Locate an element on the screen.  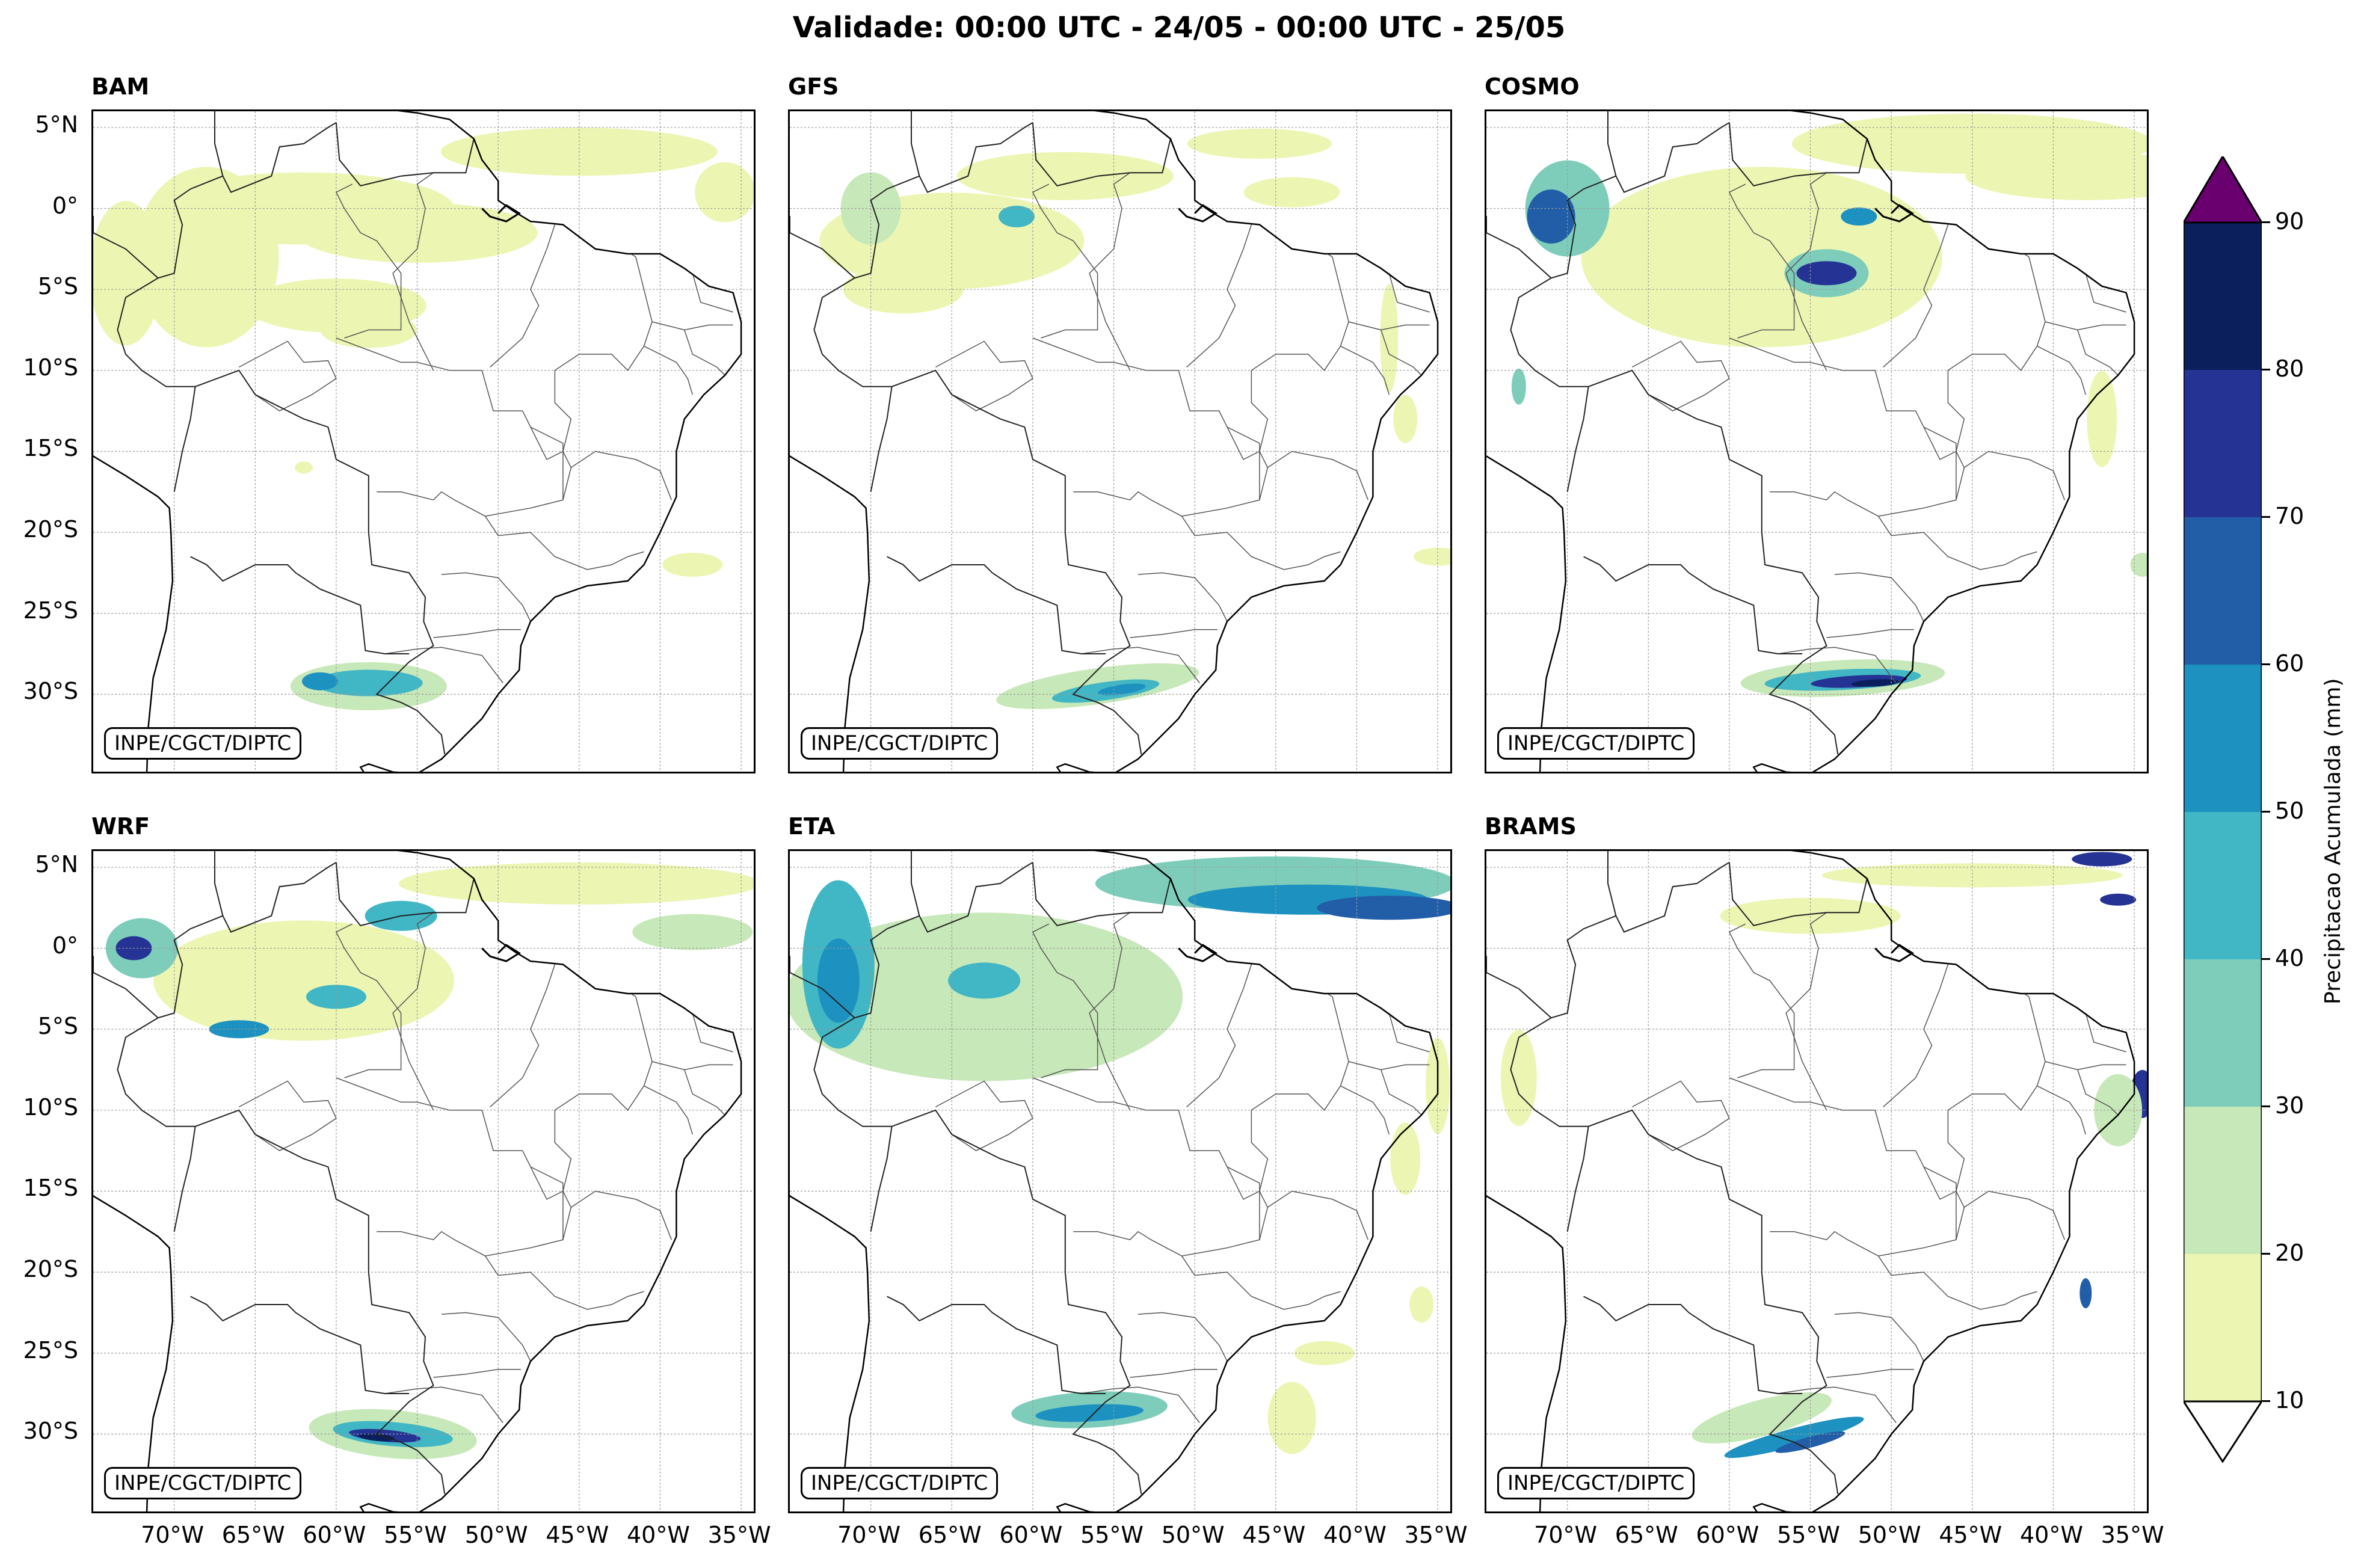
map-panel-gfs: INPE/CGCT/DIPTC is located at coordinates (1120, 441).